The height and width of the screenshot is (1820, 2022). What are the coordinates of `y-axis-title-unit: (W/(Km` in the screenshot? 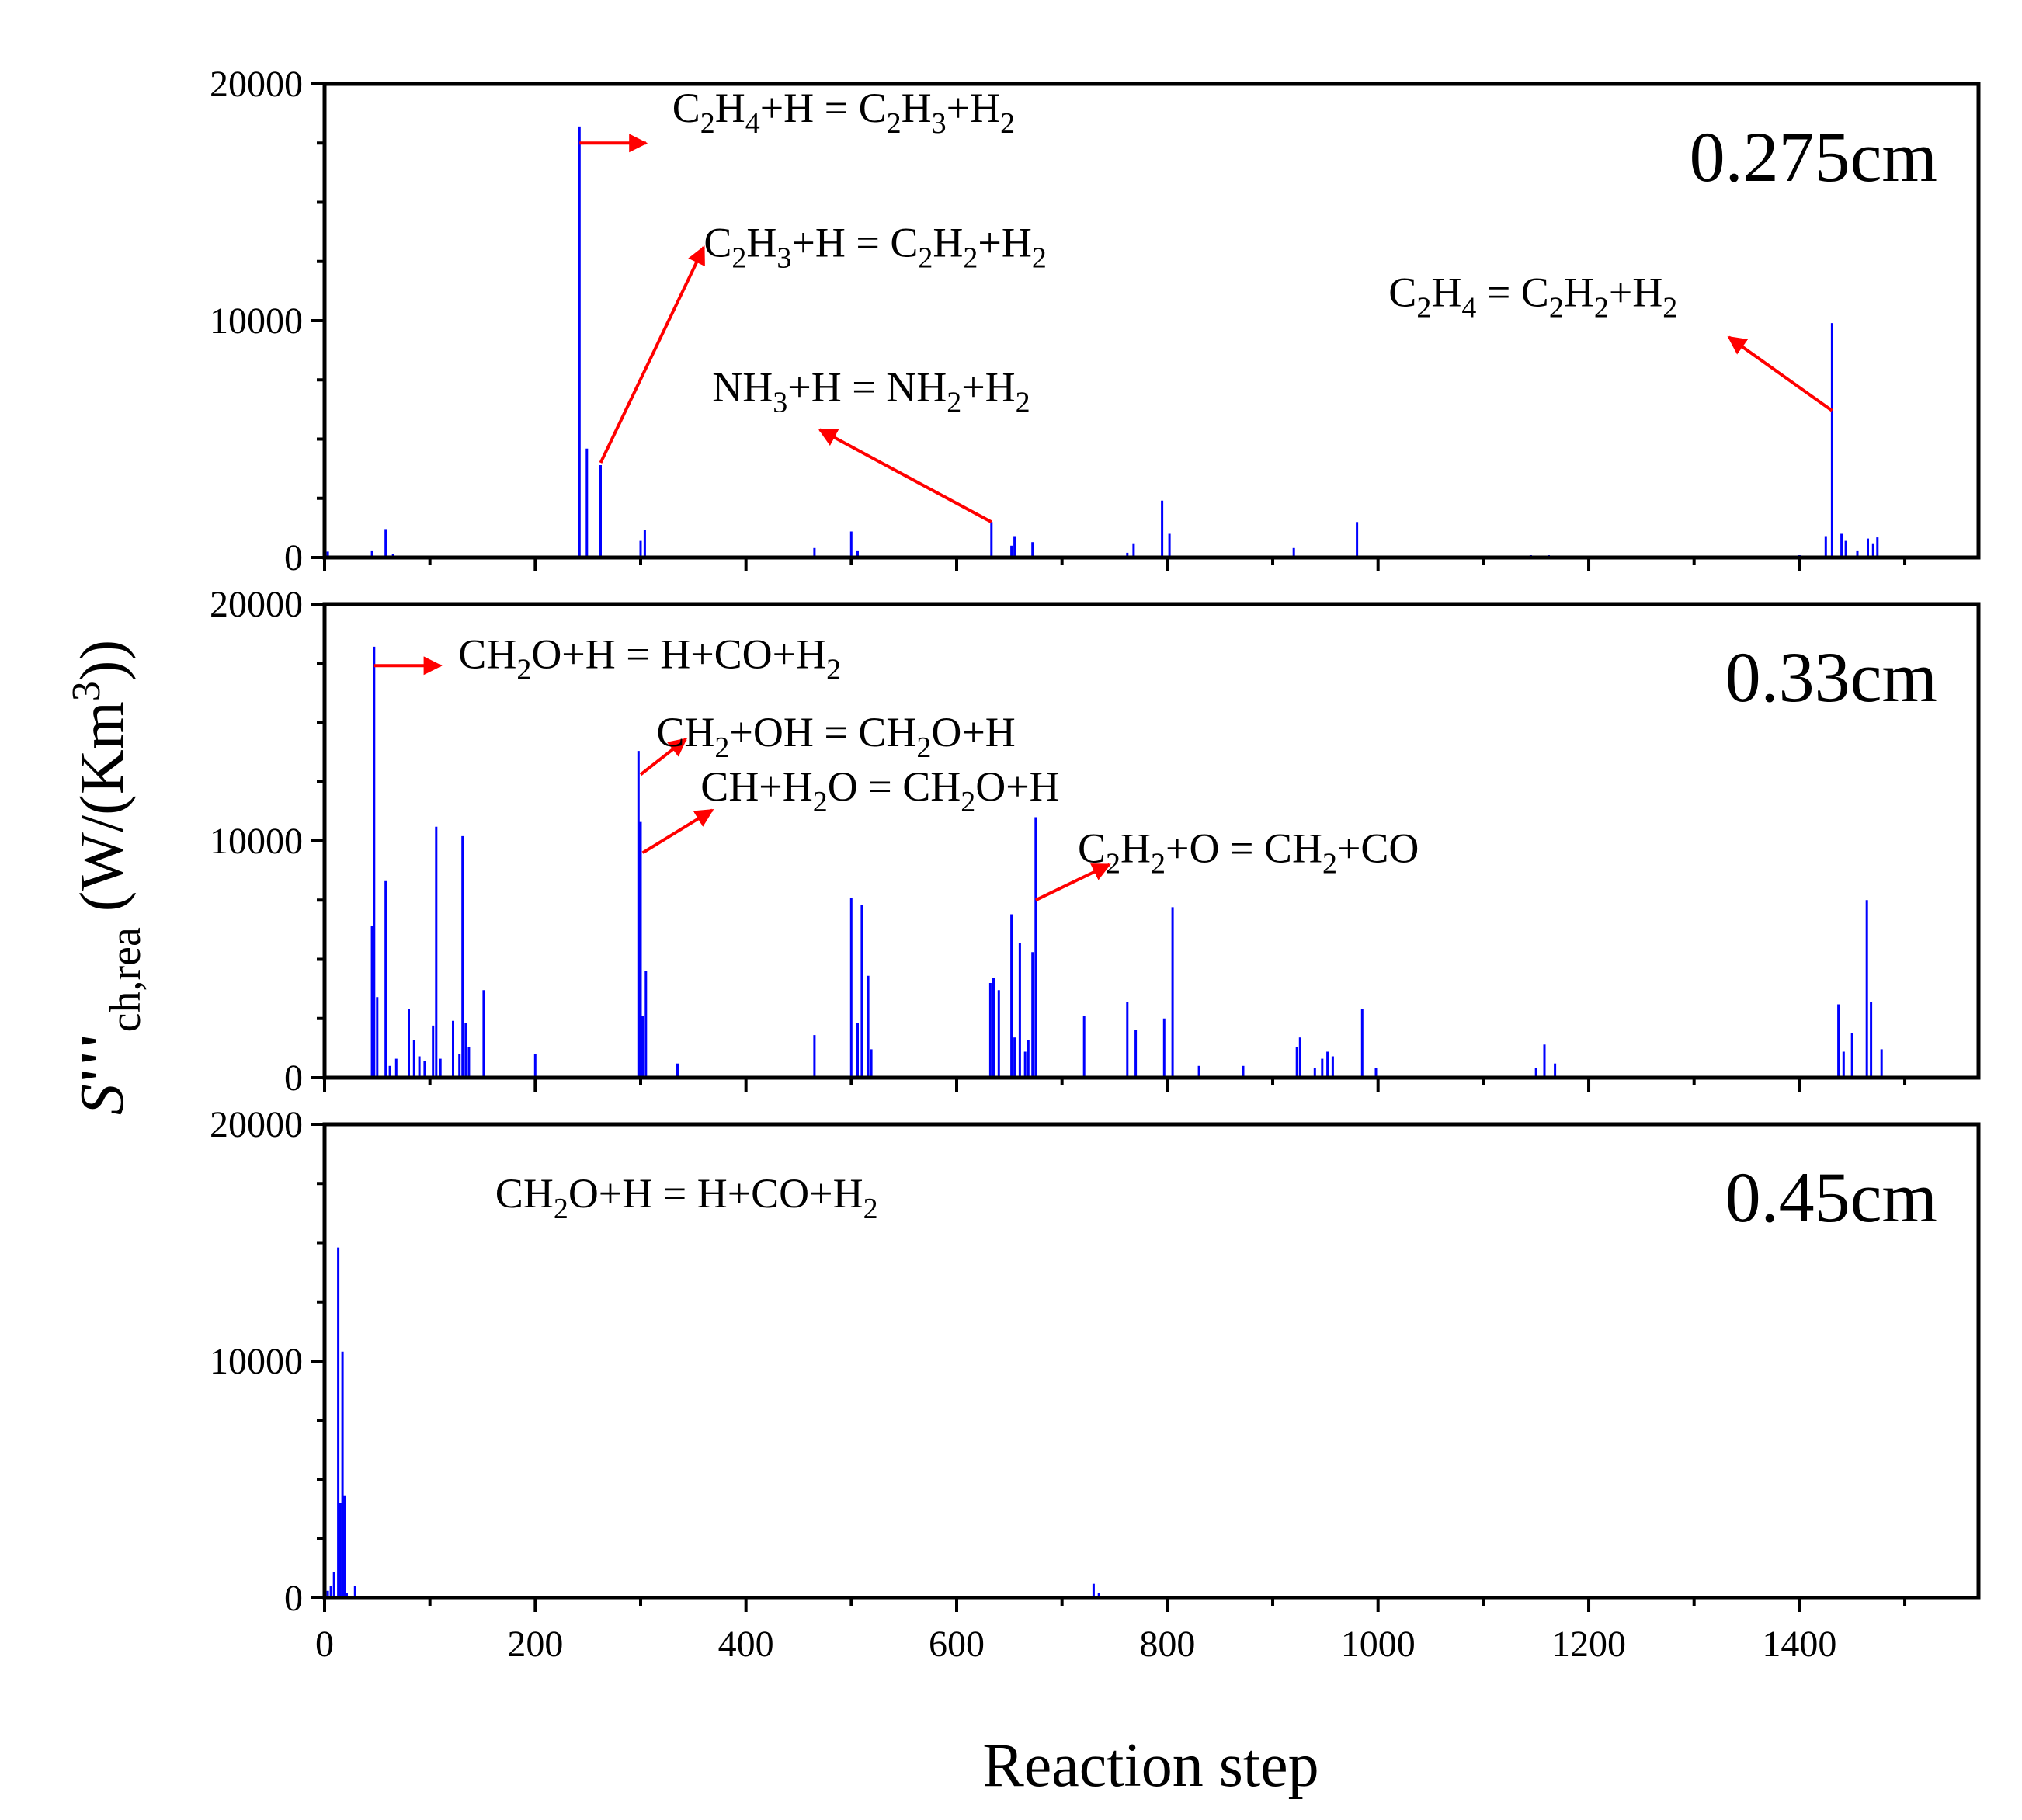 It's located at (102, 814).